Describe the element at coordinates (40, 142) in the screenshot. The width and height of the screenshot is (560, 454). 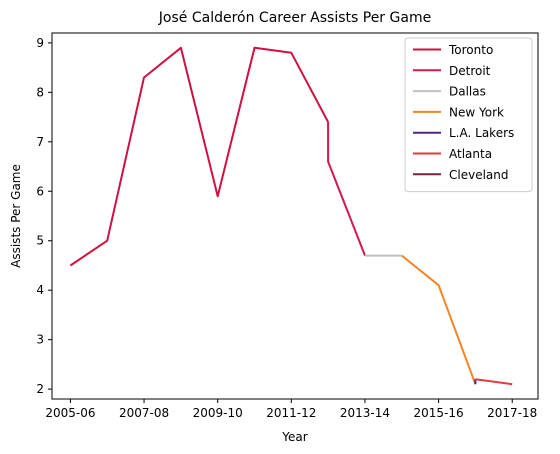
I see `y-tick-label: 7` at that location.